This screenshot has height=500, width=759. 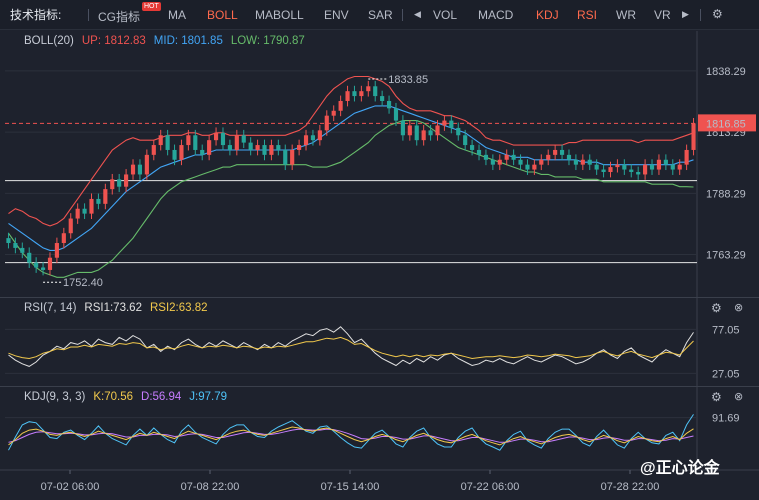 I want to click on tab-wr: WR, so click(x=626, y=15).